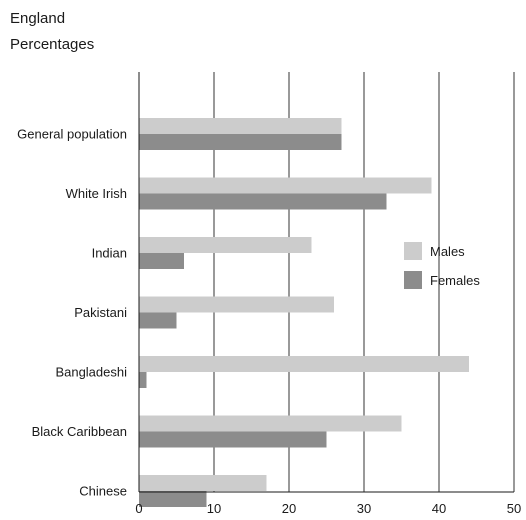  What do you see at coordinates (270, 423) in the screenshot?
I see `bar-males-black-caribbean` at bounding box center [270, 423].